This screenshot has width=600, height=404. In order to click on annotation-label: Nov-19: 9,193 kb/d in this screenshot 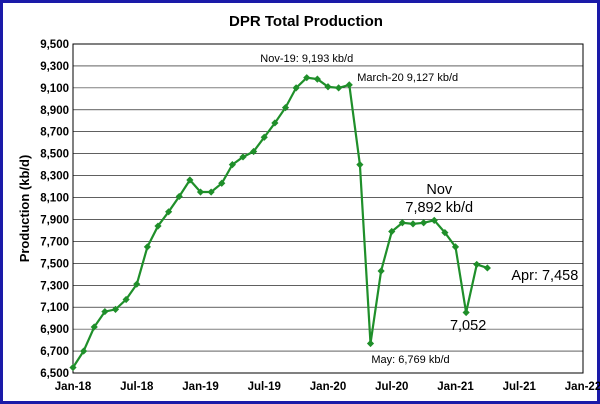, I will do `click(306, 59)`.